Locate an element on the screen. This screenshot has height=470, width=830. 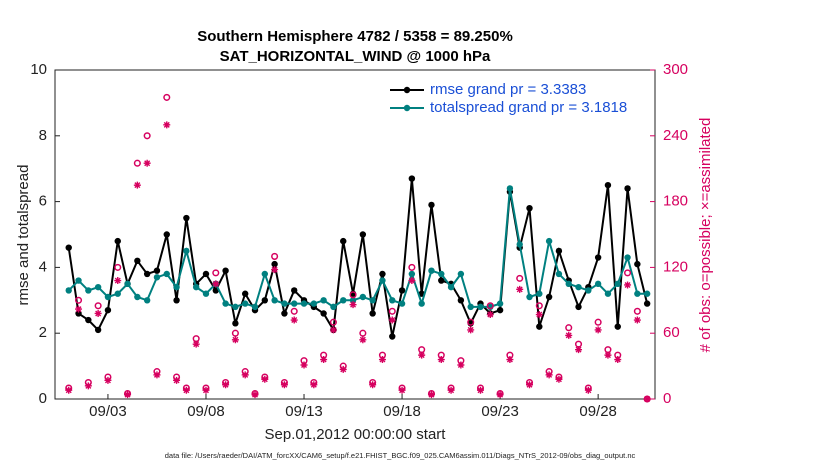
y2-tick-label: 120 is located at coordinates (675, 266).